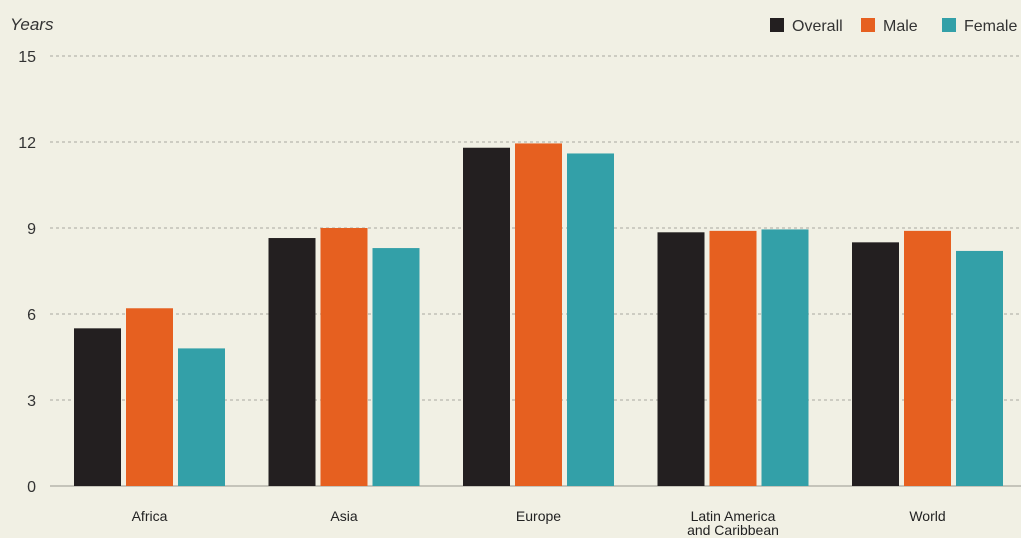 Image resolution: width=1021 pixels, height=538 pixels. I want to click on y-tick-label: 9, so click(31, 229).